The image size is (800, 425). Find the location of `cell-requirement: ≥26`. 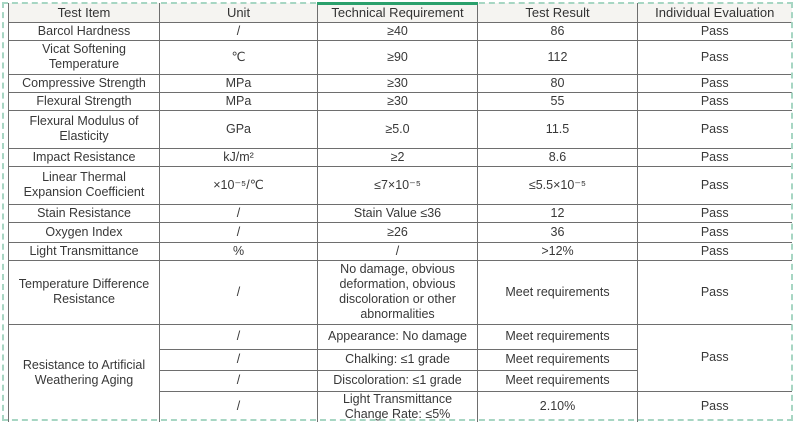

cell-requirement: ≥26 is located at coordinates (397, 232).